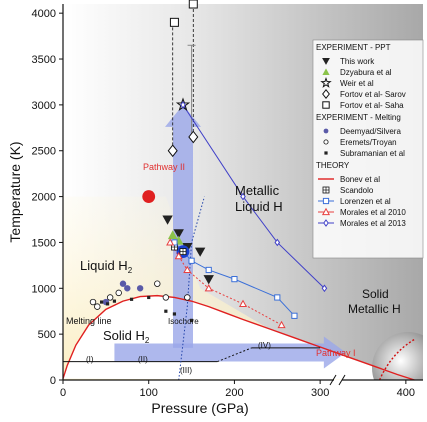 The height and width of the screenshot is (422, 427). Describe the element at coordinates (406, 393) in the screenshot. I see `x-tick-label: 400` at that location.